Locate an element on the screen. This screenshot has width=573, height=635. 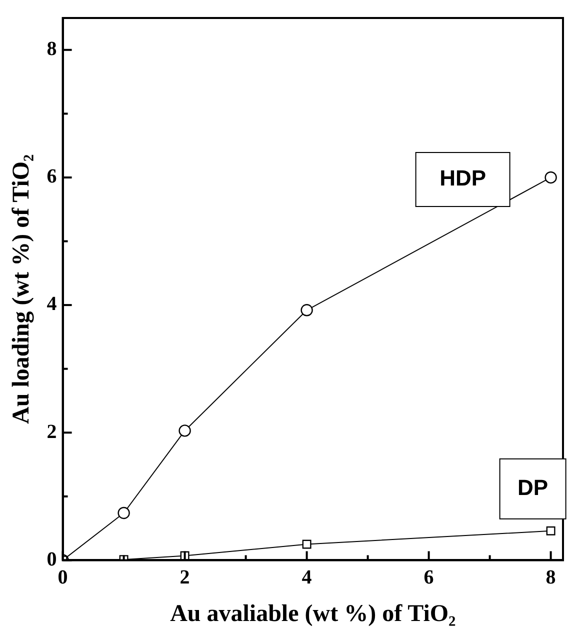
x-tick-label: 4 is located at coordinates (307, 577).